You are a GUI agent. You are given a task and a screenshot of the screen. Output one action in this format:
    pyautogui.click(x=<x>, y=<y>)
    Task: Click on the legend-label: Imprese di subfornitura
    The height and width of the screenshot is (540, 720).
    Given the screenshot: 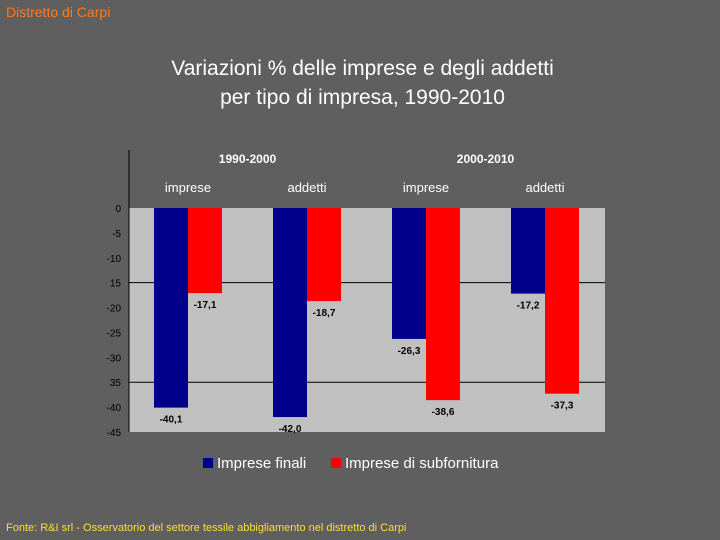 What is the action you would take?
    pyautogui.click(x=422, y=463)
    